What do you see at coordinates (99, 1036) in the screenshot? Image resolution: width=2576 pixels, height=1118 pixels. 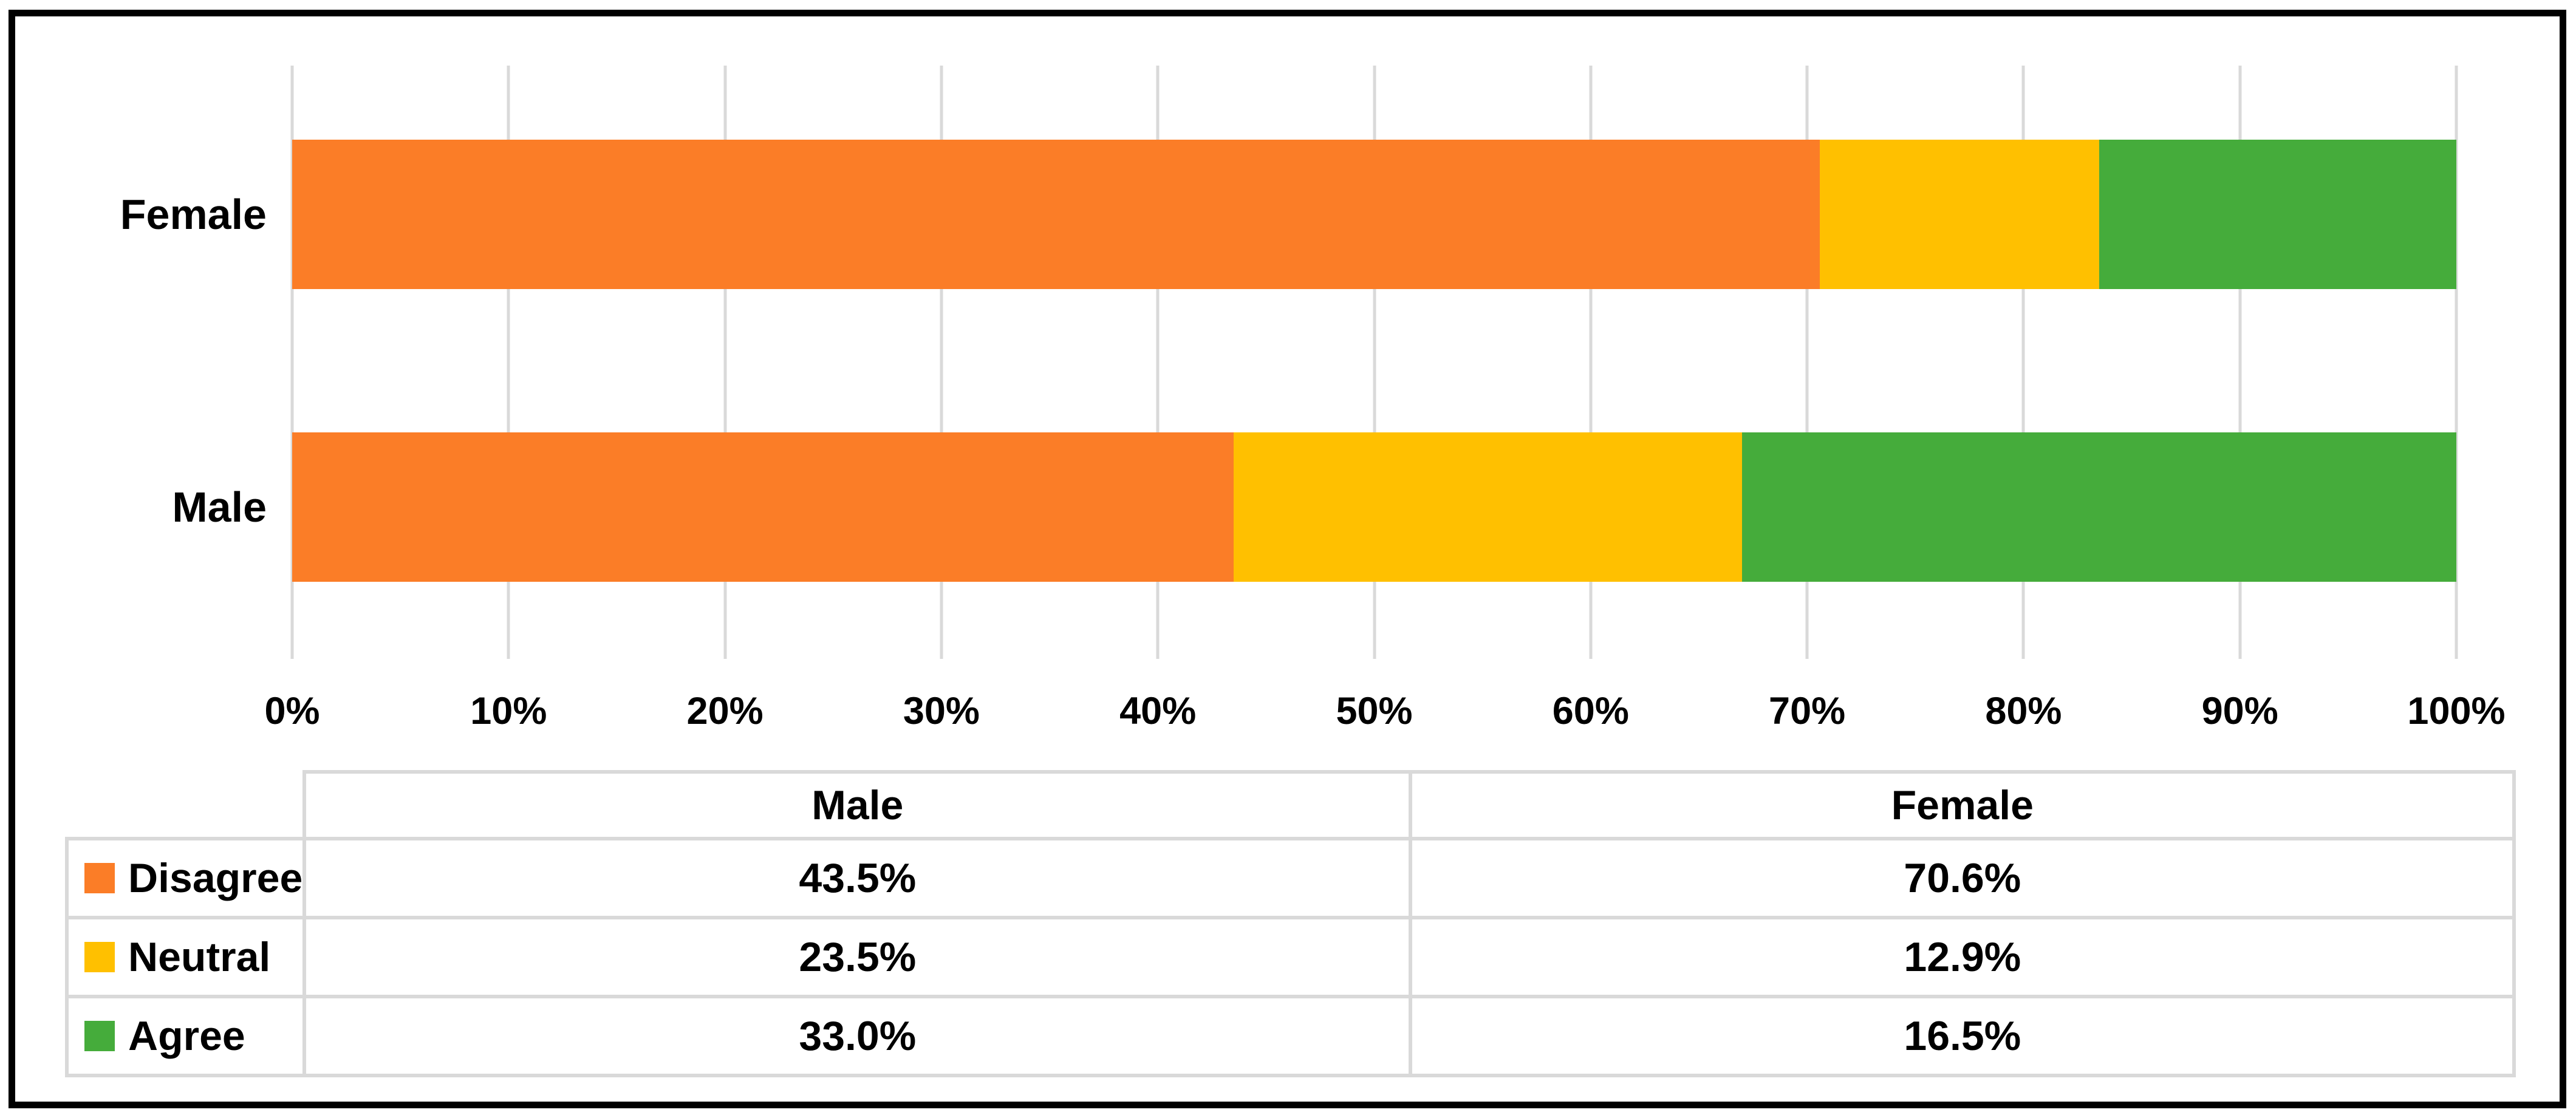 I see `agree-swatch-icon` at bounding box center [99, 1036].